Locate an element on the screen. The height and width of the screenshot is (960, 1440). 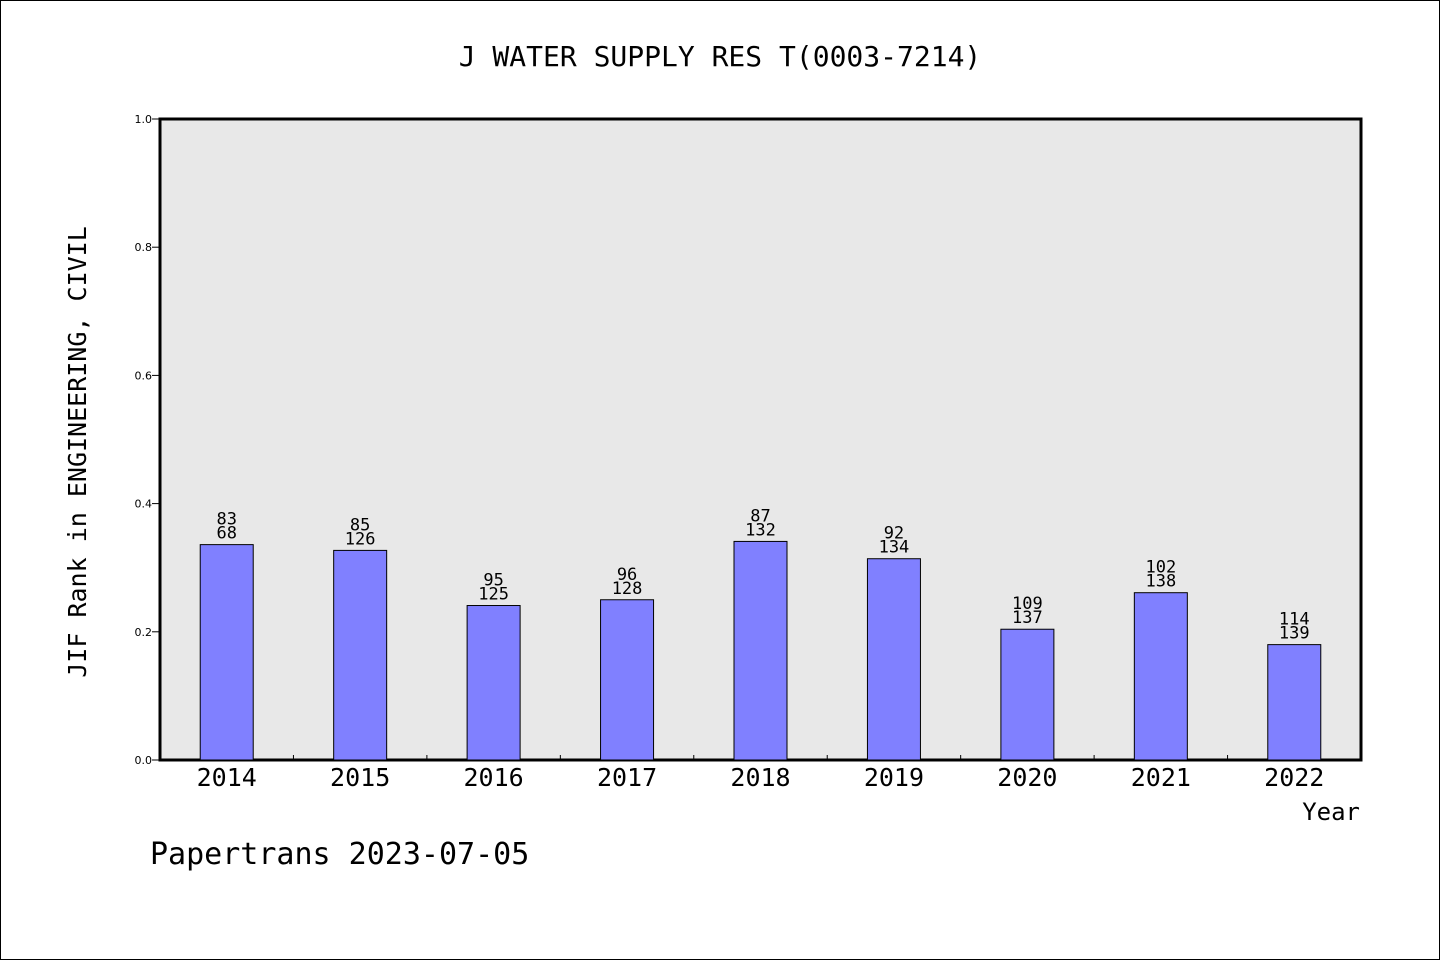
bar-label-bottom: 68 is located at coordinates (226, 534).